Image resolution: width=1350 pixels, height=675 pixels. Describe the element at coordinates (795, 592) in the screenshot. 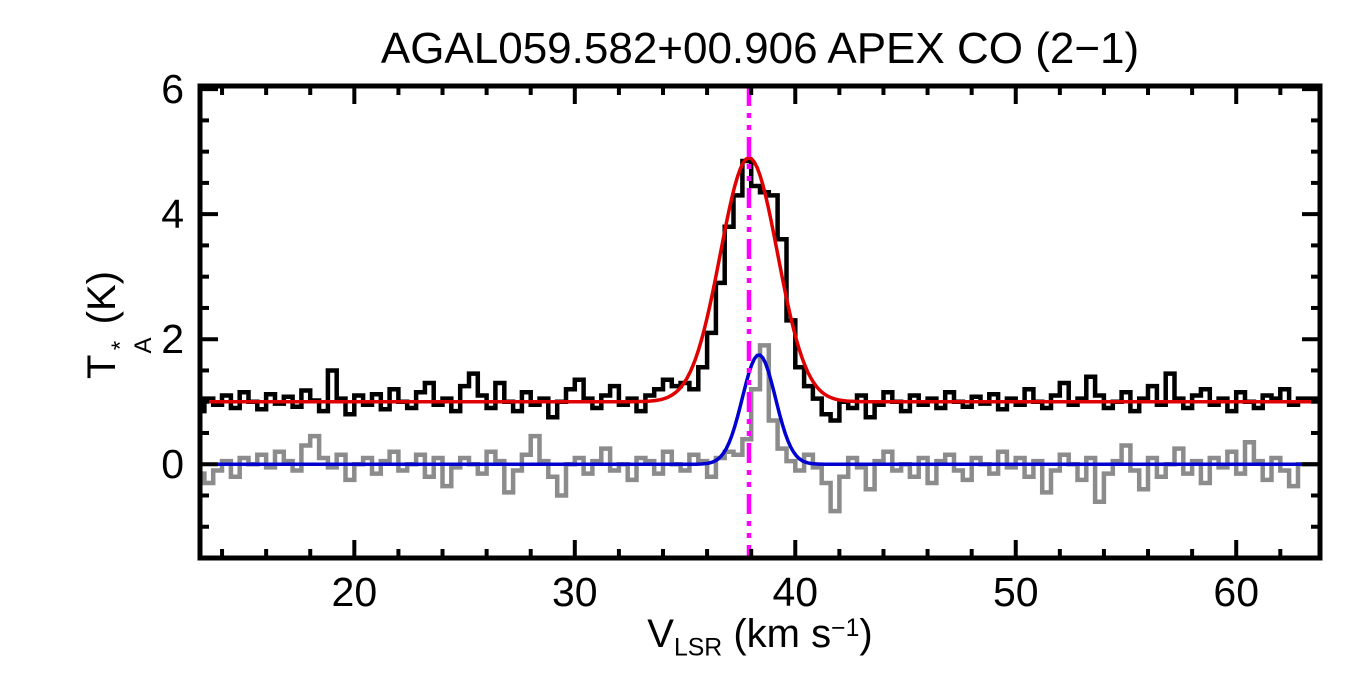

I see `x-tick-label: 40` at that location.